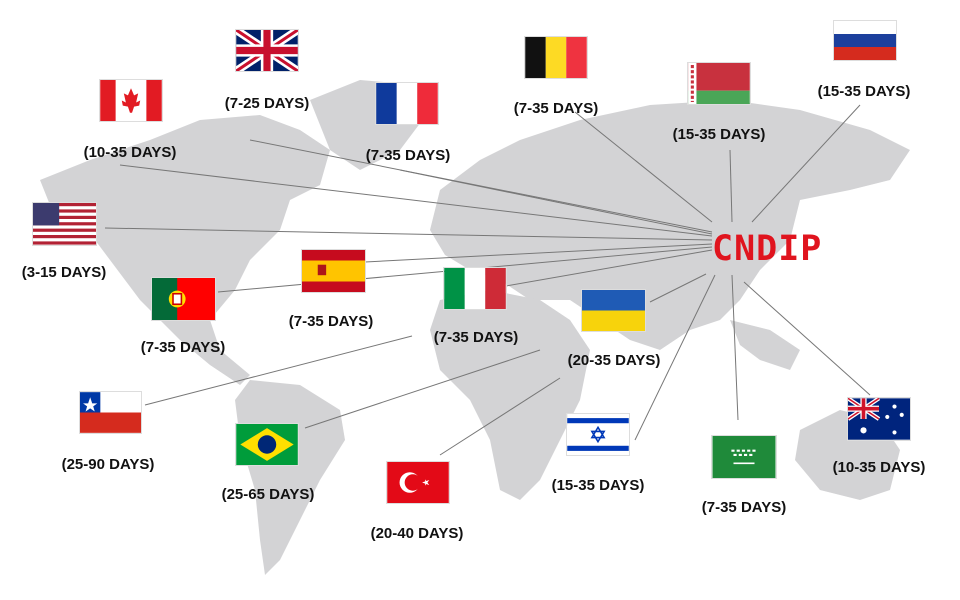 The height and width of the screenshot is (600, 960). Describe the element at coordinates (678, 288) in the screenshot. I see `route-line-ukraine` at that location.